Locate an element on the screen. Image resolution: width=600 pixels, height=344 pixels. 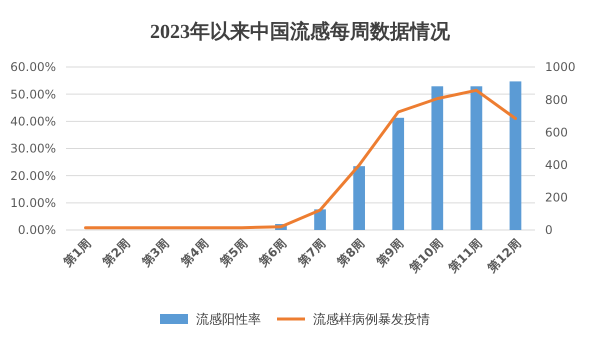
y-tick-label: 10.00% is located at coordinates (33, 203).